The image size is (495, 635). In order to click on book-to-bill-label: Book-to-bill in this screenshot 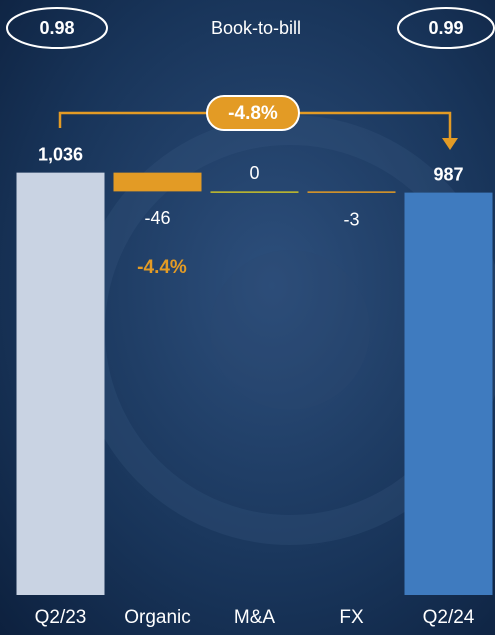, I will do `click(256, 28)`.